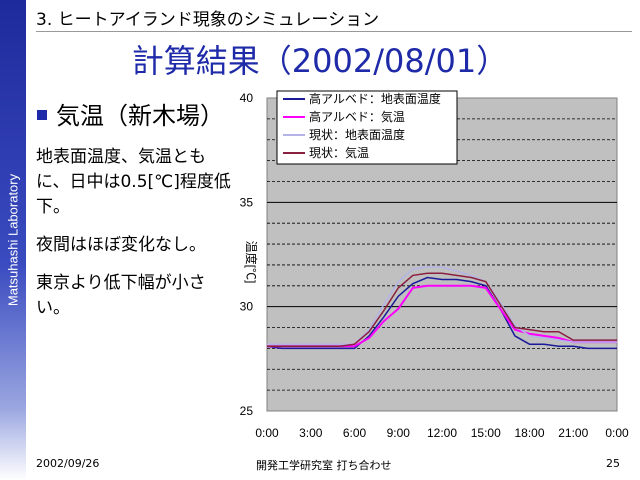 The image size is (640, 480). Describe the element at coordinates (133, 182) in the screenshot. I see `body-paragraph-1: 地表面温度、気温ともに、日中は0.5[℃]程度低下。` at that location.